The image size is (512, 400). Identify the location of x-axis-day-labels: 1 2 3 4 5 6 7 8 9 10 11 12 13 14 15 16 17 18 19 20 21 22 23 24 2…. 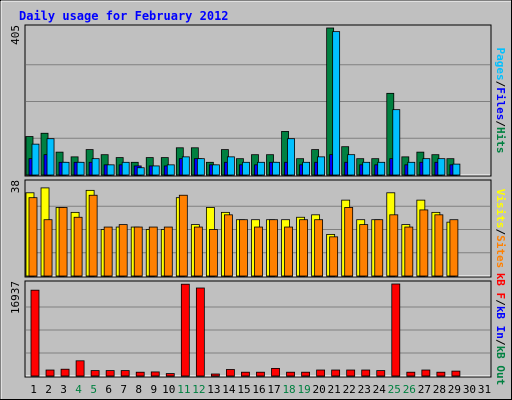
(260, 389).